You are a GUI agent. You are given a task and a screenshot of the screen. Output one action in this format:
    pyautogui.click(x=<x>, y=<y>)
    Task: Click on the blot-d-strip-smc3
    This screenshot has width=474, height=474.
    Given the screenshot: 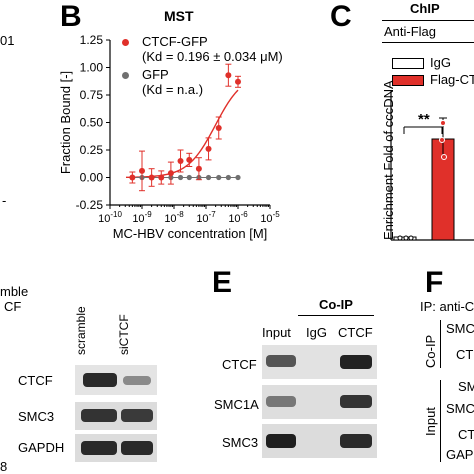 What is the action you would take?
    pyautogui.click(x=116, y=416)
    